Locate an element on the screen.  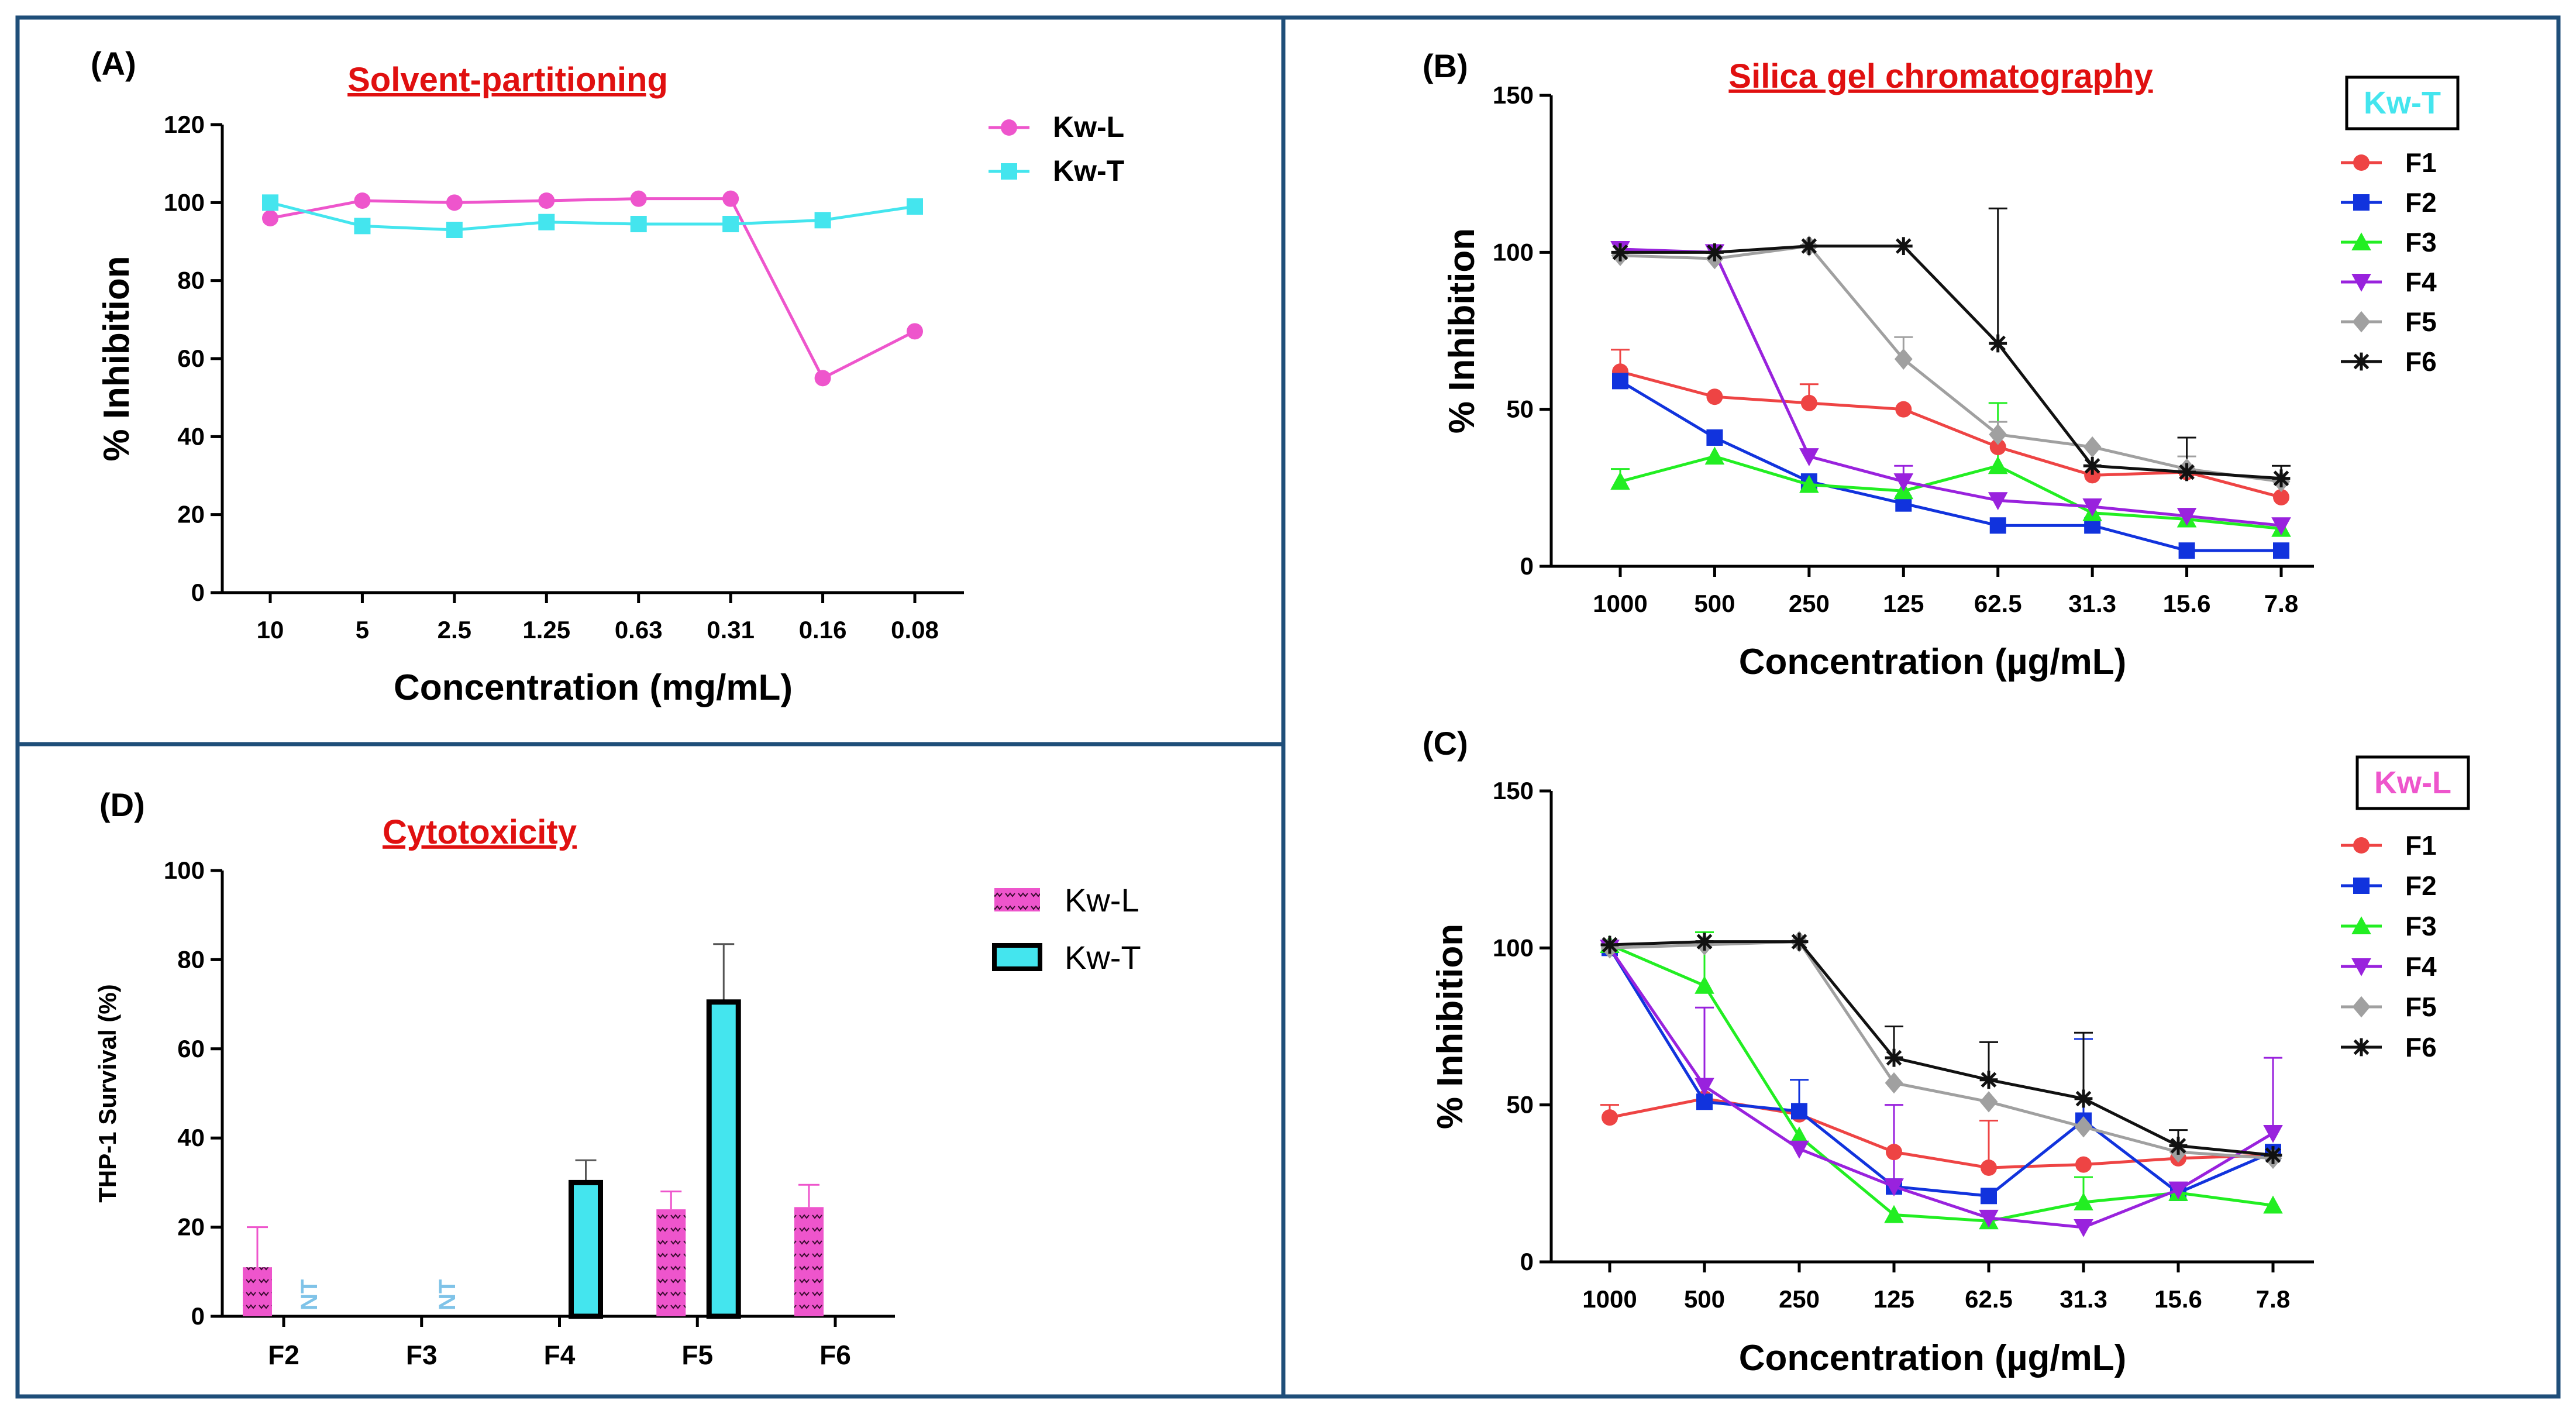
panel-b-legend-label-f3: F3 is located at coordinates (2421, 242).